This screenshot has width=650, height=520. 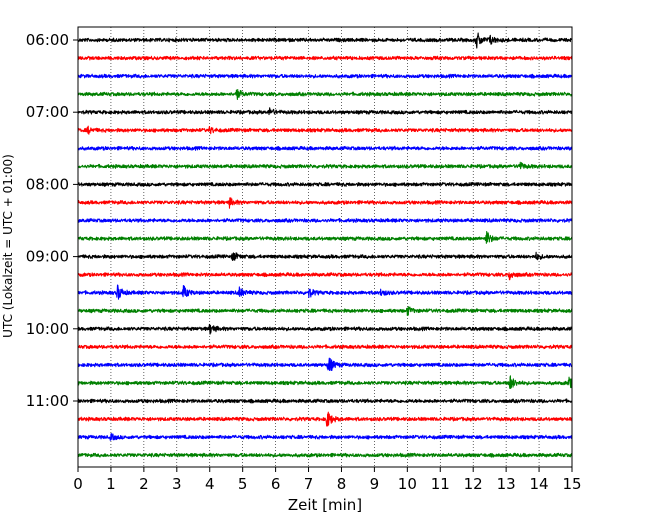 What do you see at coordinates (210, 484) in the screenshot?
I see `x-tick-label: 4` at bounding box center [210, 484].